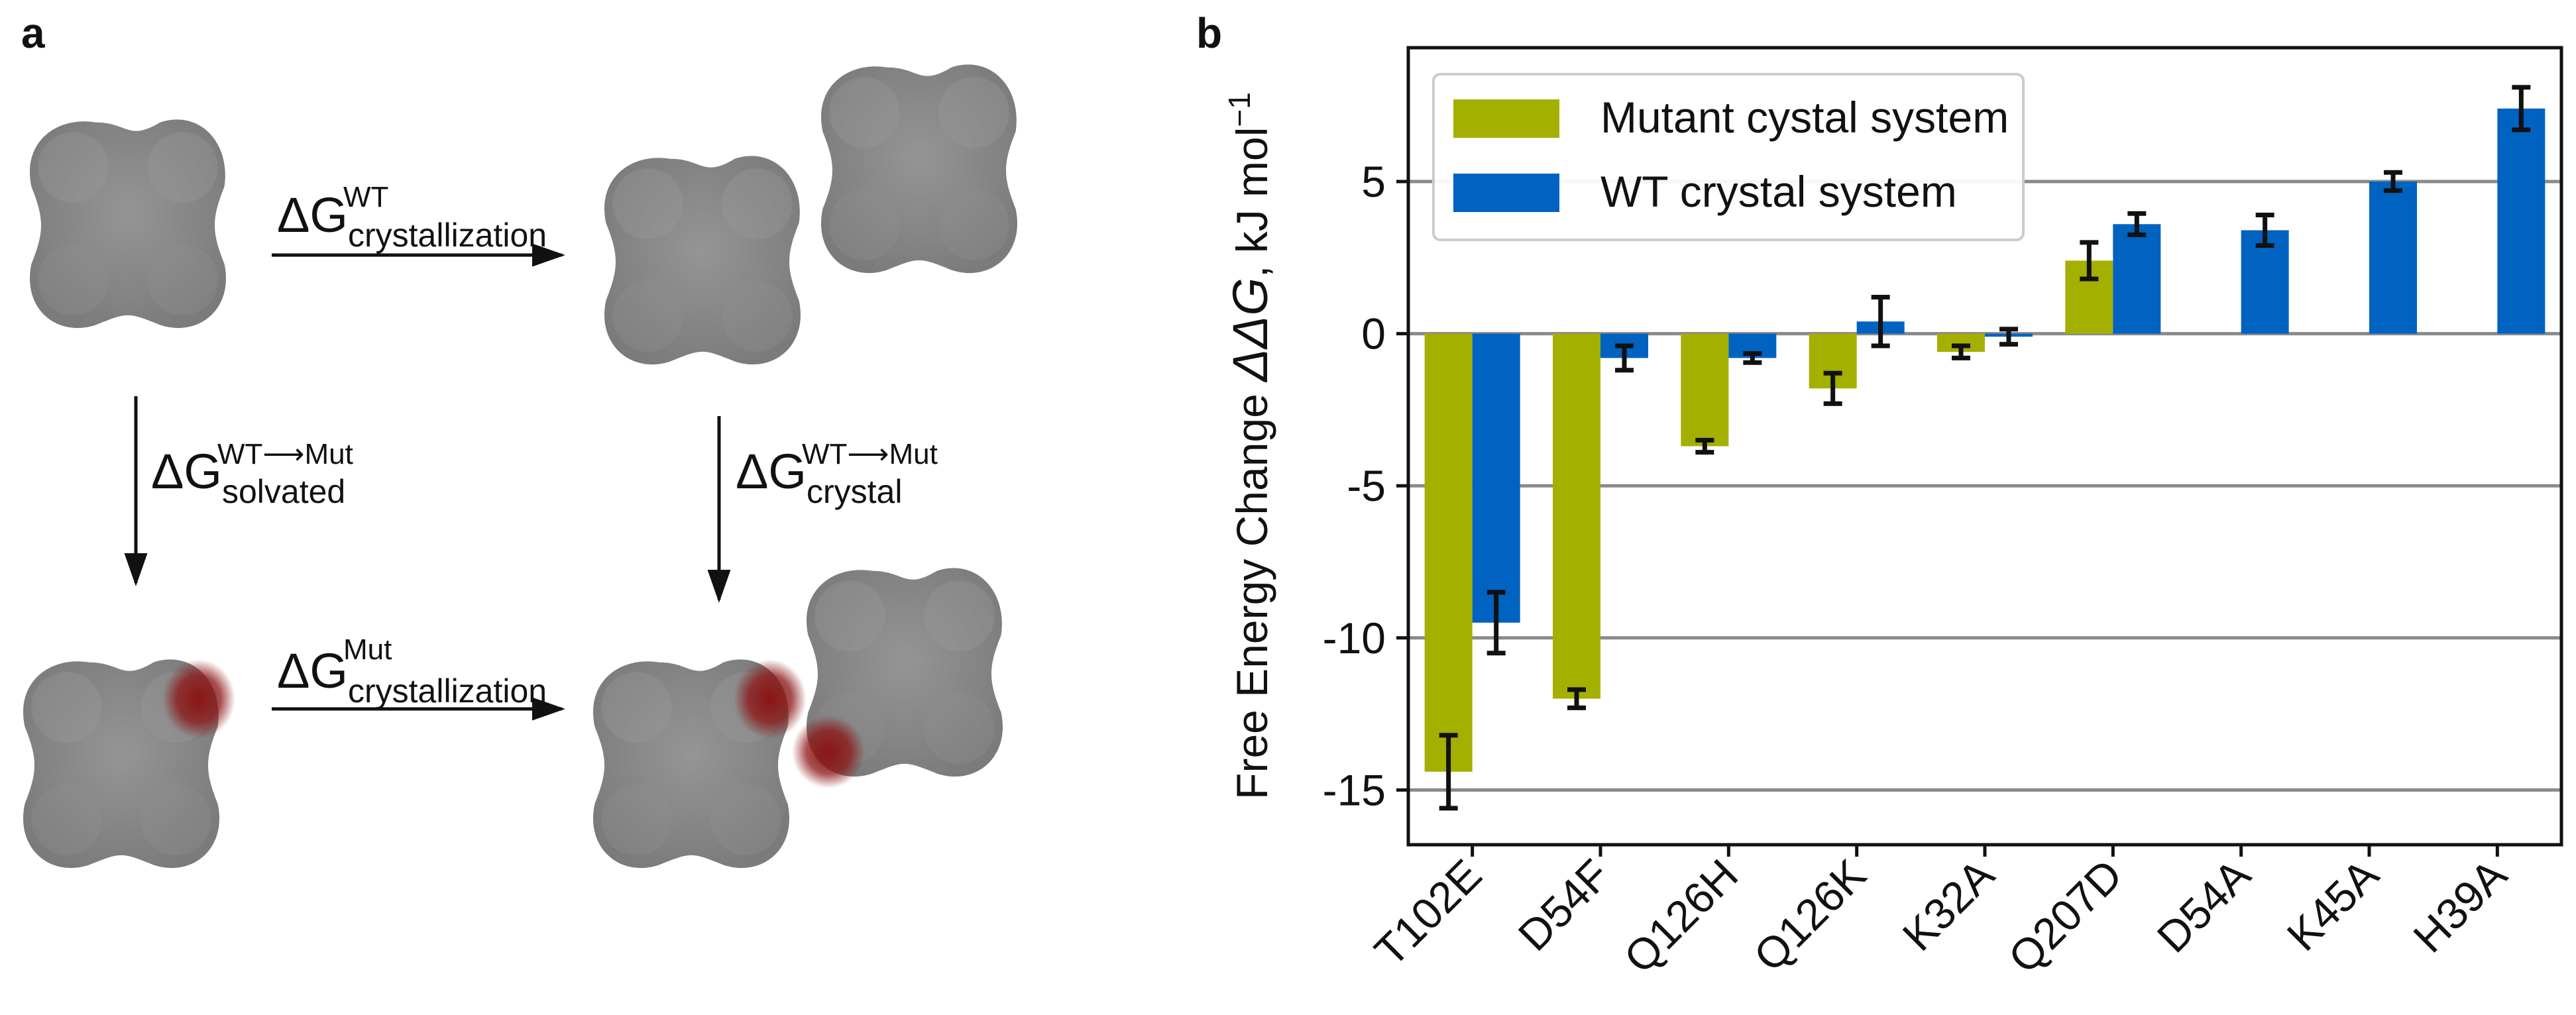 The image size is (2576, 1015). I want to click on dg-mut-crystallization-label: ΔGcrystallization, so click(412, 676).